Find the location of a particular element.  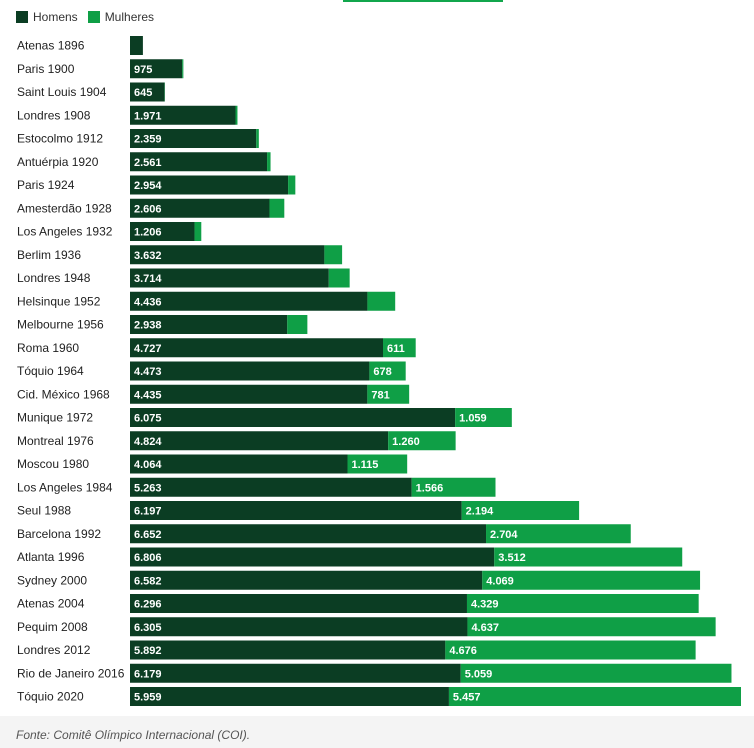

category-label: Londres 1948 is located at coordinates (54, 278).